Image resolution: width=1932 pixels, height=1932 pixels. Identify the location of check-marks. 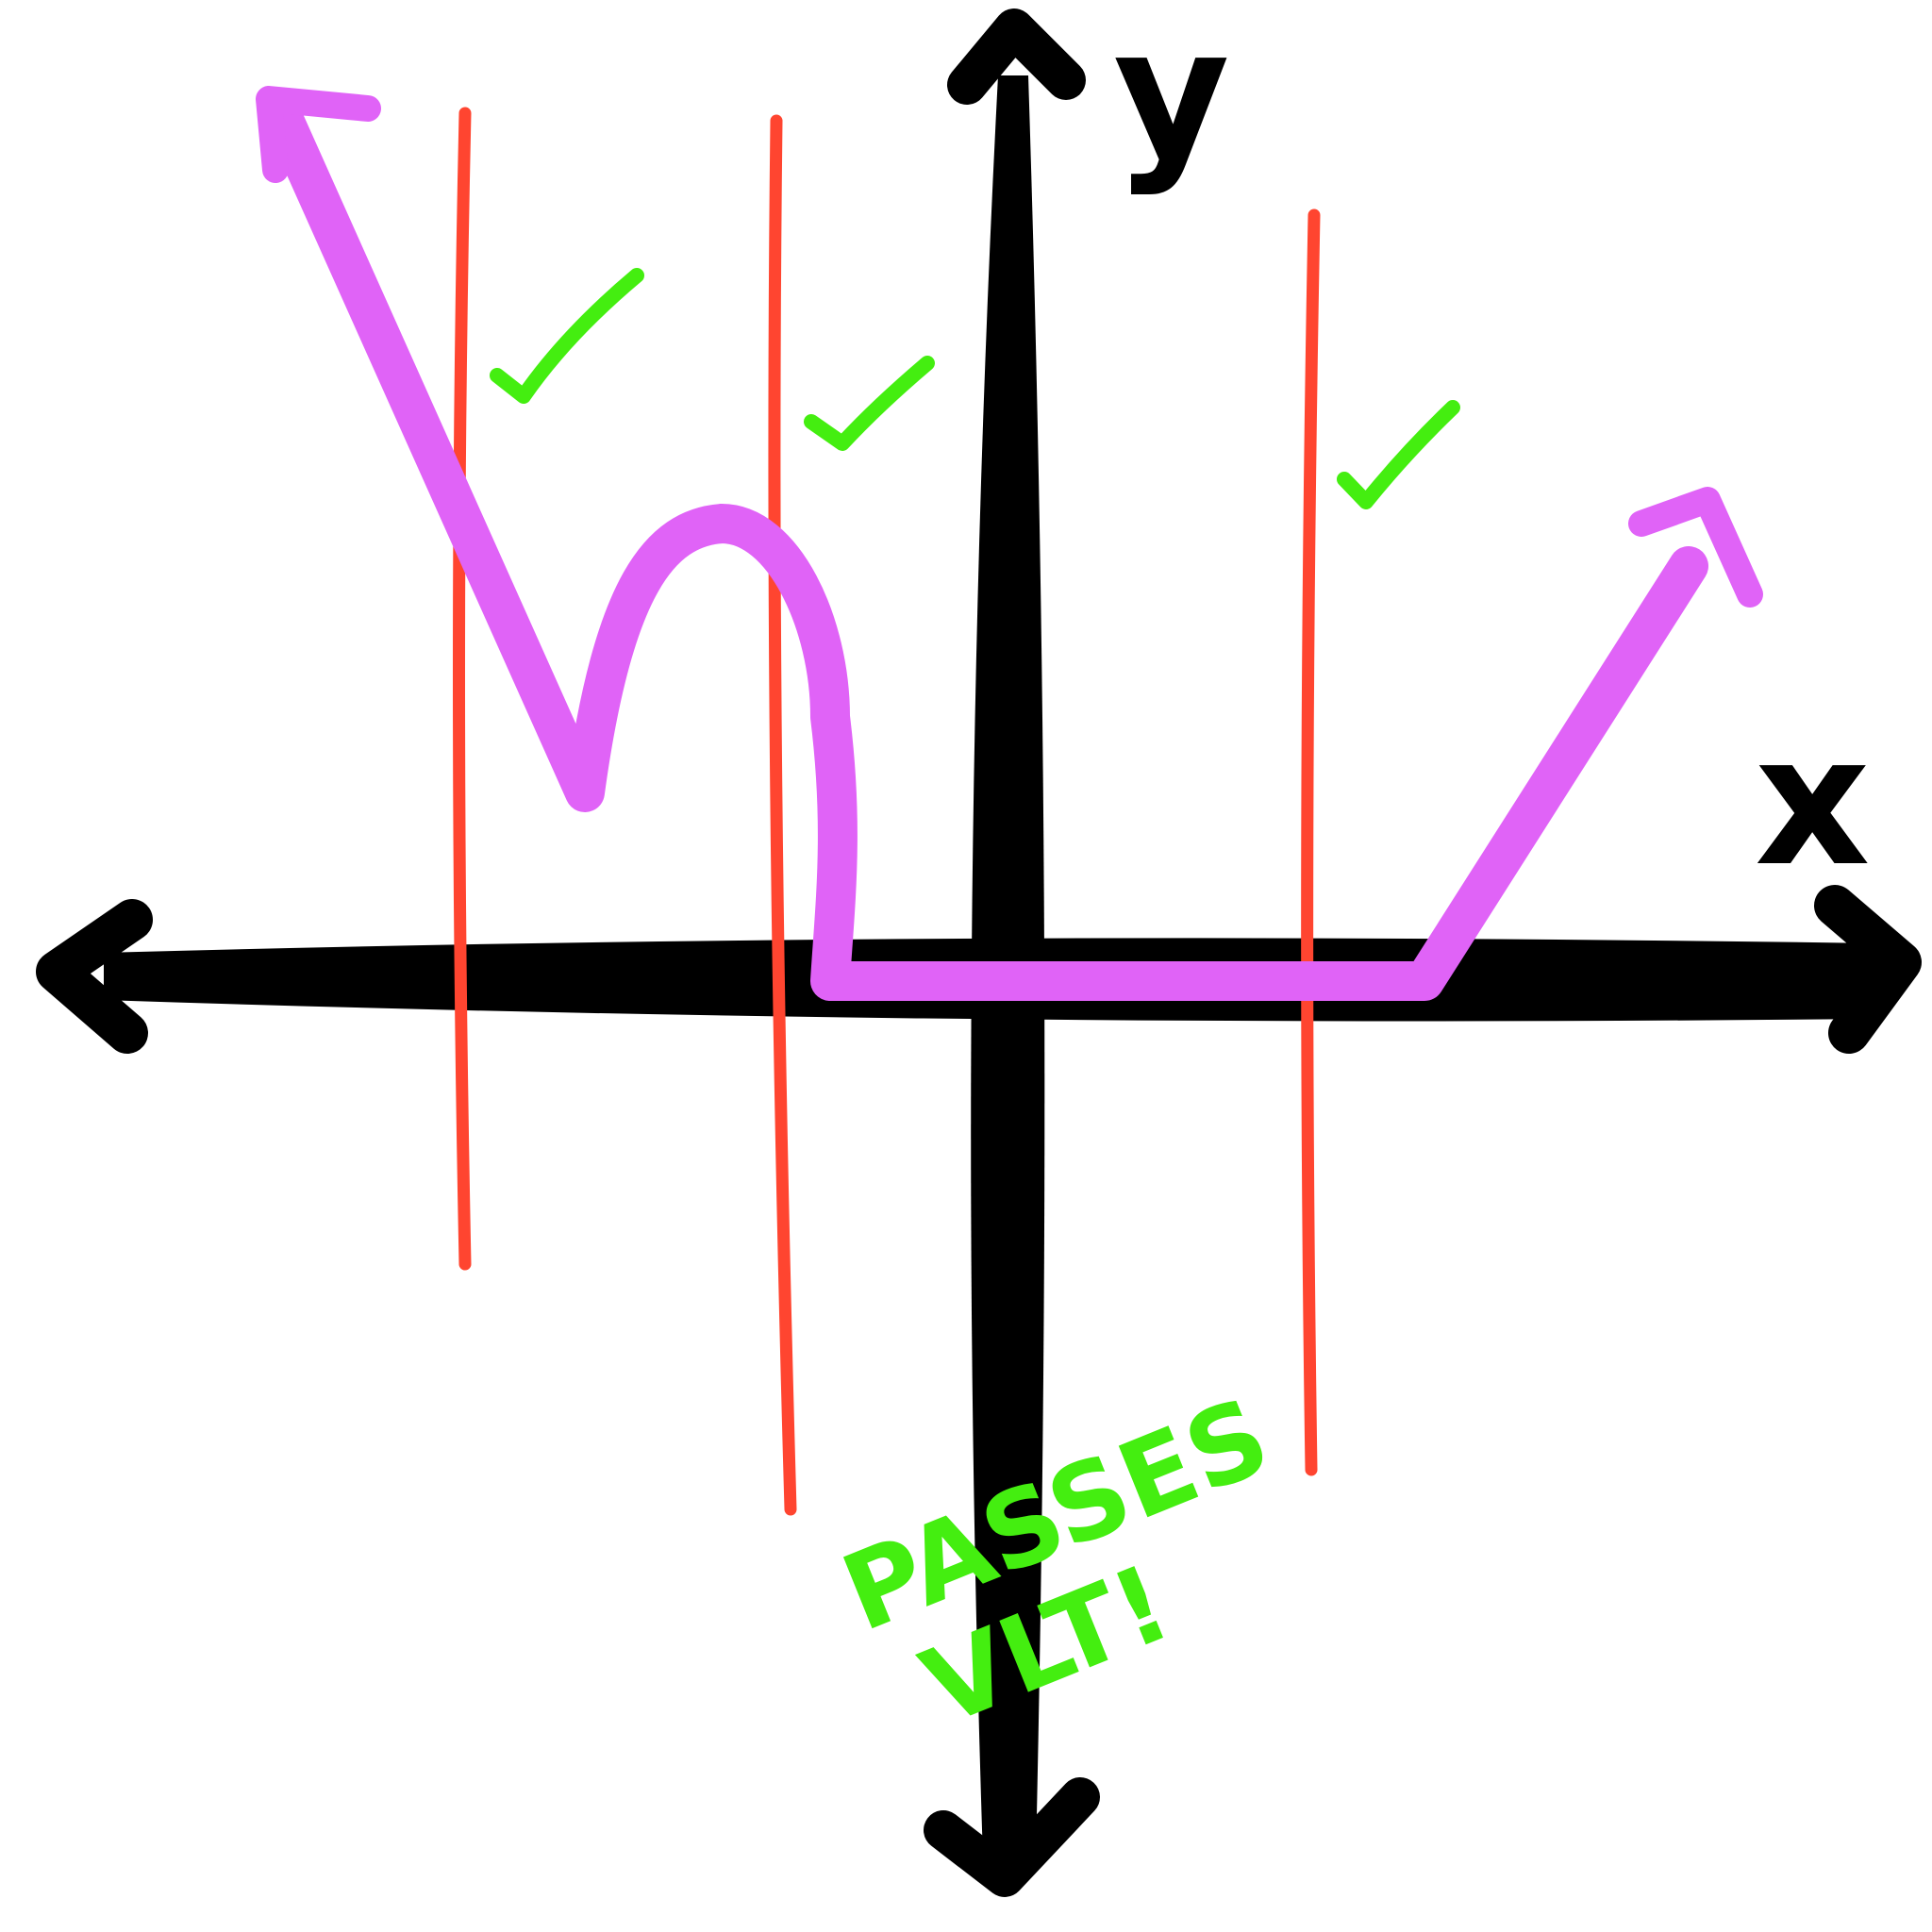
(975, 388).